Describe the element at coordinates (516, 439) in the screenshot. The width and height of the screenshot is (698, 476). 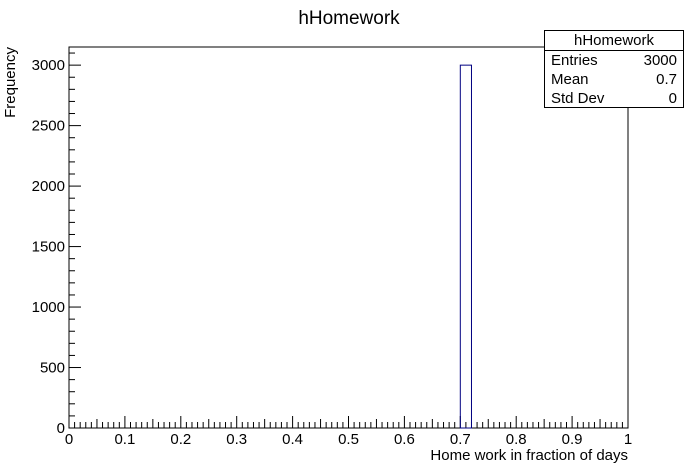
I see `x-tick-label: 0.8` at that location.